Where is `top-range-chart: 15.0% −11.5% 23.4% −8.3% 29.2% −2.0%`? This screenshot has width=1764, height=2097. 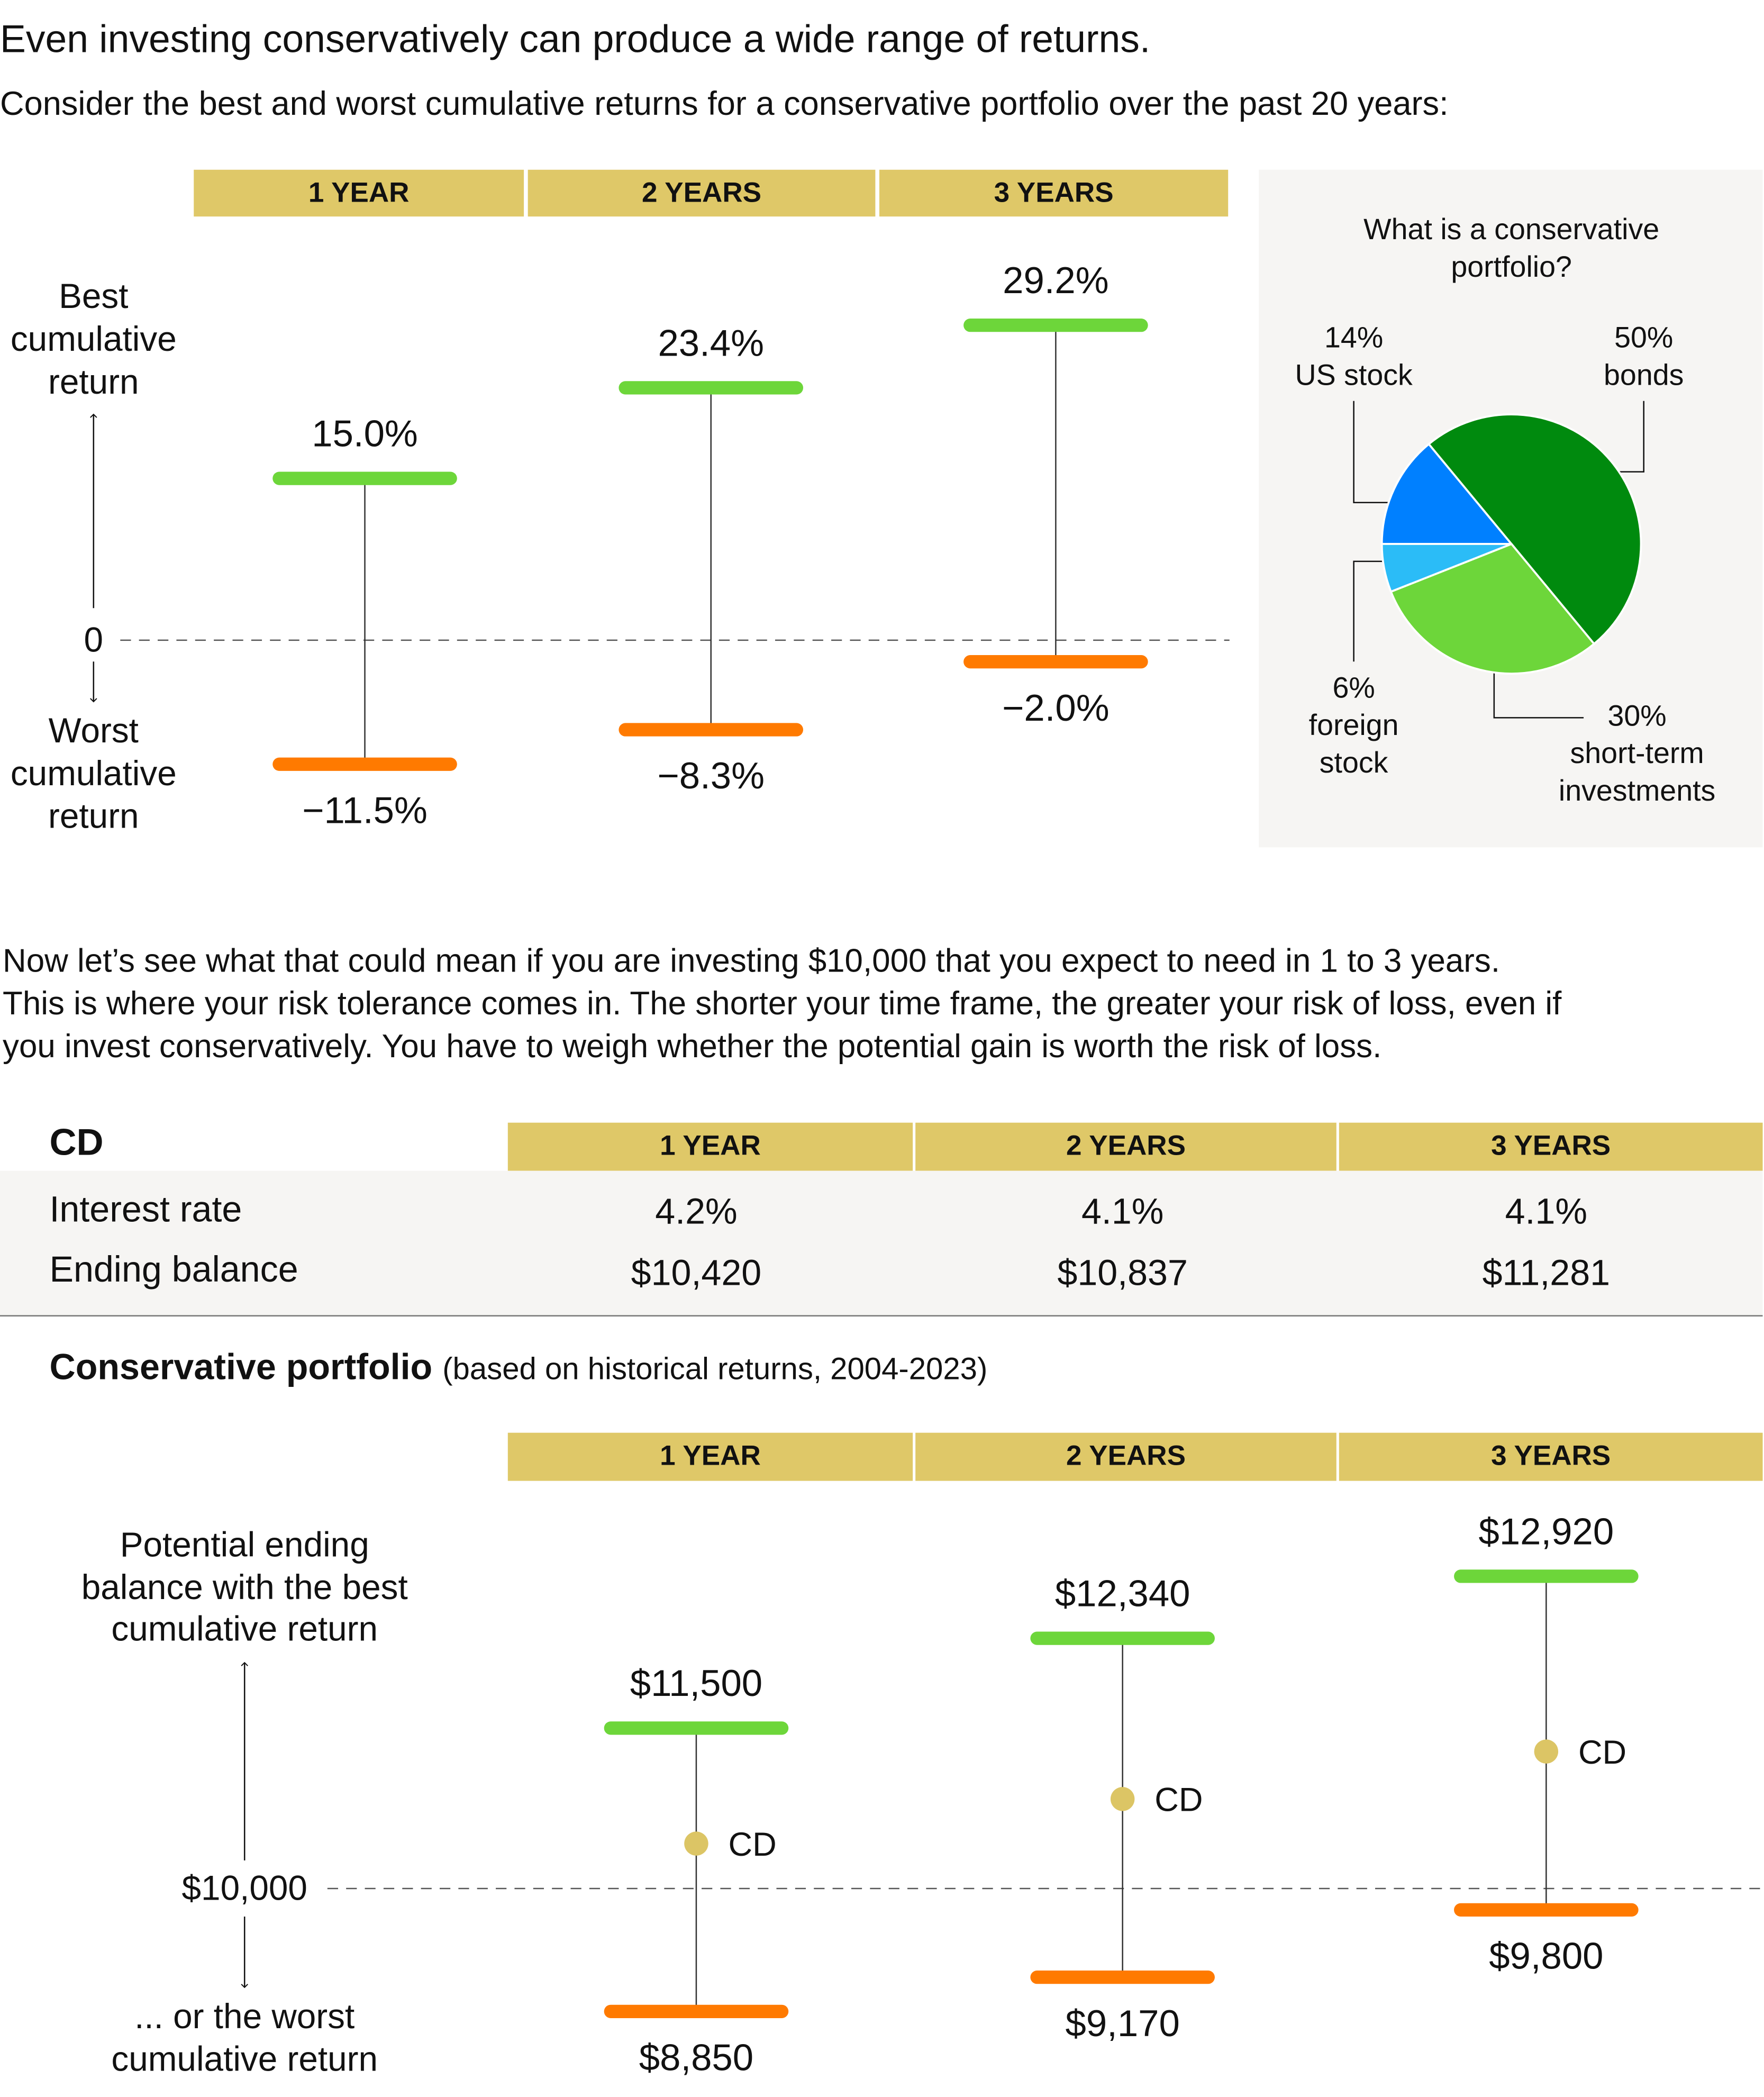 top-range-chart: 15.0% −11.5% 23.4% −8.3% 29.2% −2.0% is located at coordinates (710, 545).